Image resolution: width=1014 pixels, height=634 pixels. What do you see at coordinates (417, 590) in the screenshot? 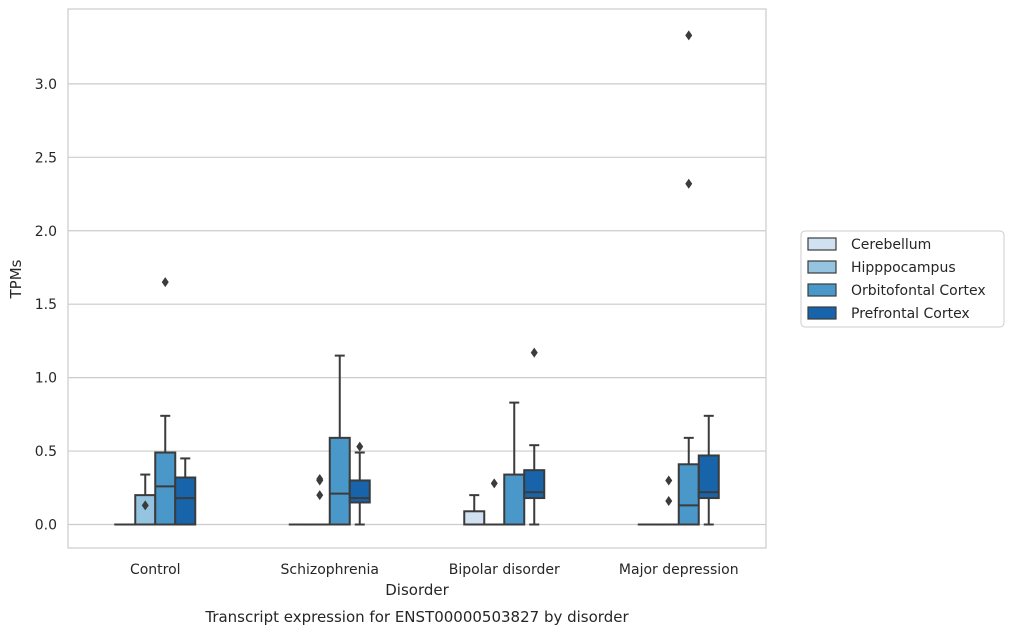
I see `x-axis-label: Disorder` at bounding box center [417, 590].